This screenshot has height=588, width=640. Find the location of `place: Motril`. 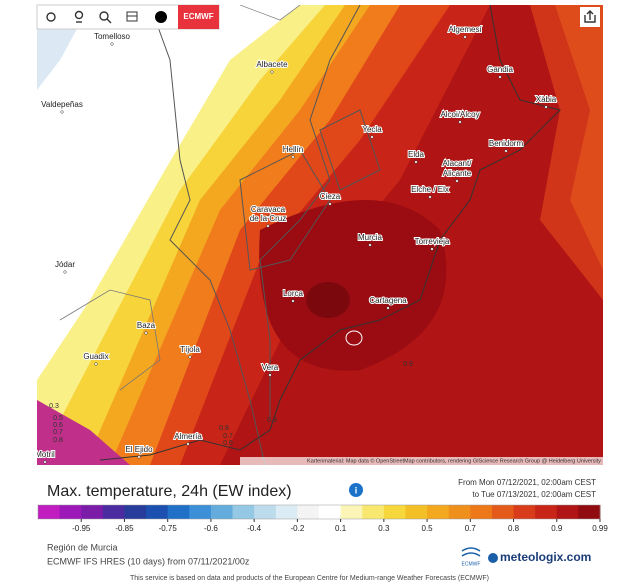

place: Motril is located at coordinates (45, 456).